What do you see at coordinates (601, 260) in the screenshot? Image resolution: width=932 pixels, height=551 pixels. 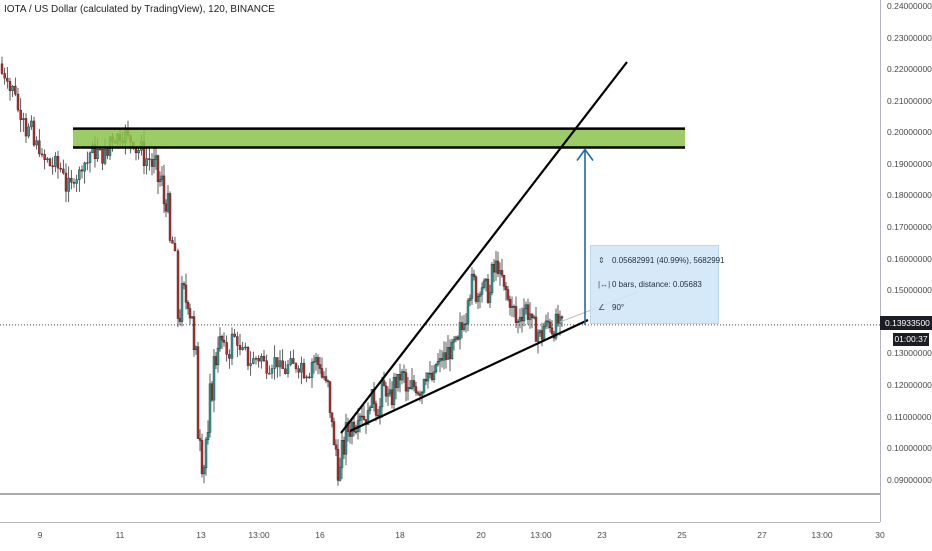 I see `price-range-icon: ⇕` at bounding box center [601, 260].